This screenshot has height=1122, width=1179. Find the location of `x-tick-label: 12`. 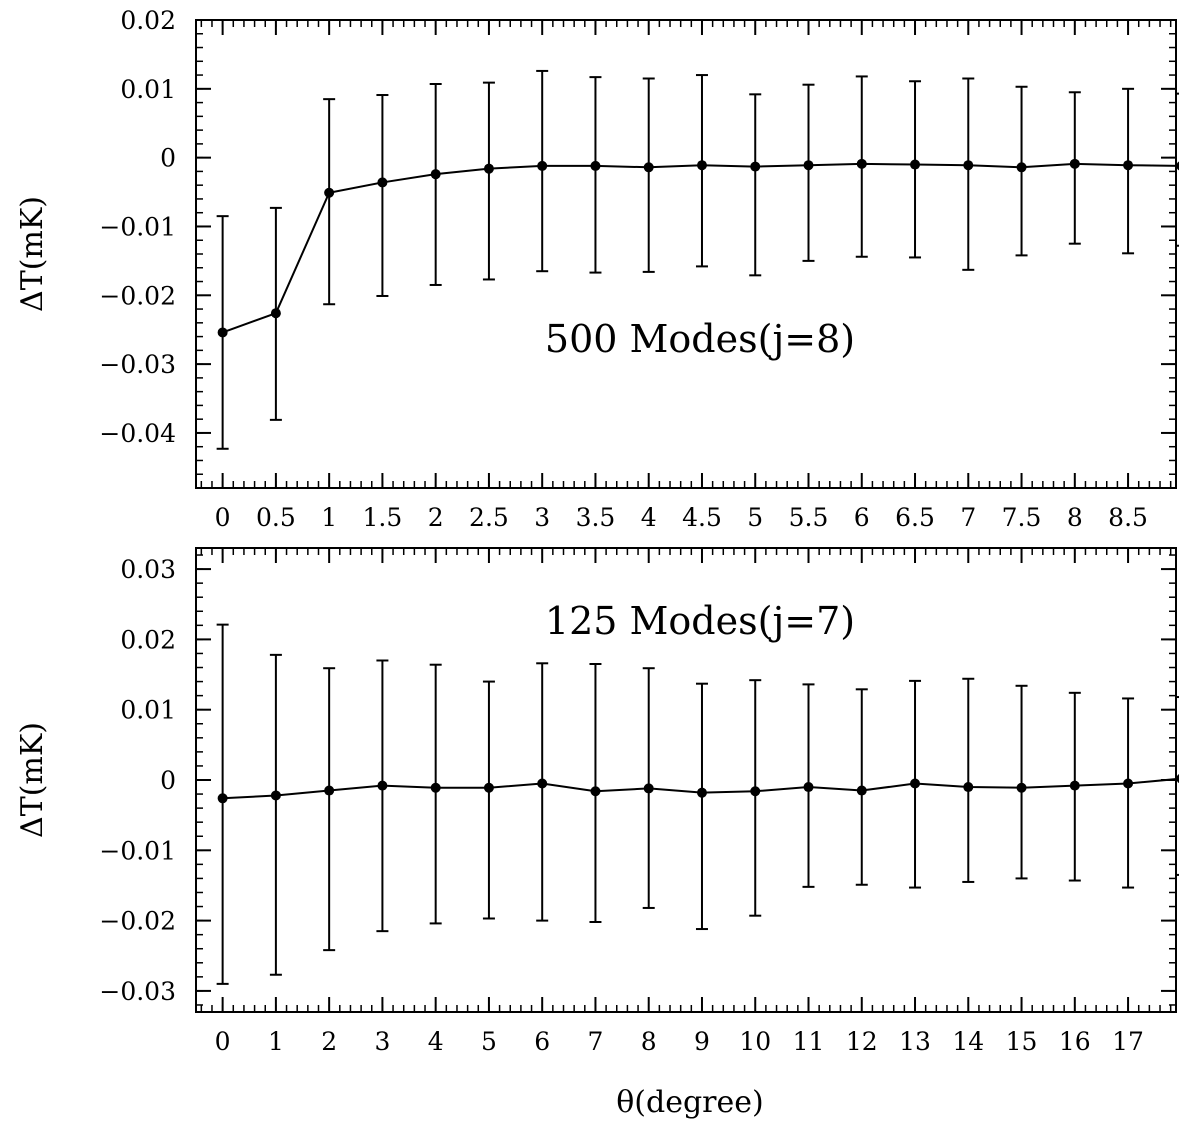

x-tick-label: 12 is located at coordinates (862, 1041).